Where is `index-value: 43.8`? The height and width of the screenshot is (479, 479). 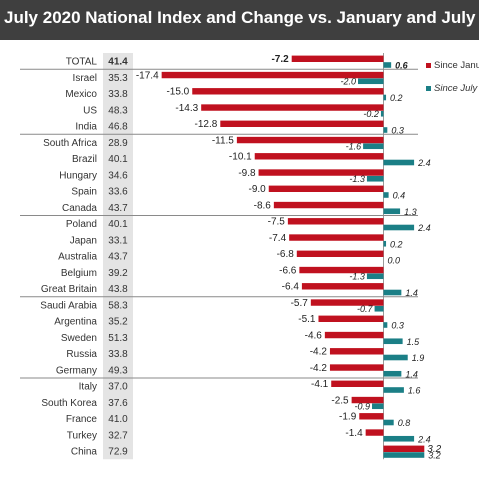
index-value: 43.8 is located at coordinates (118, 289).